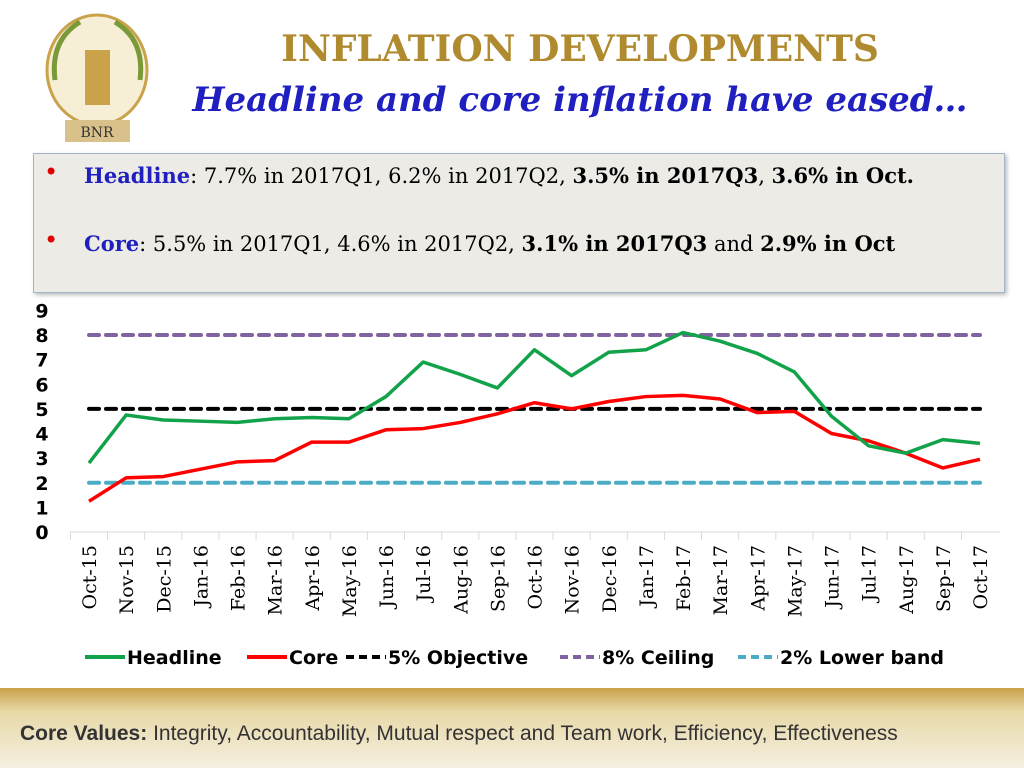  What do you see at coordinates (907, 580) in the screenshot?
I see `x-tick-label: Aug-17` at bounding box center [907, 580].